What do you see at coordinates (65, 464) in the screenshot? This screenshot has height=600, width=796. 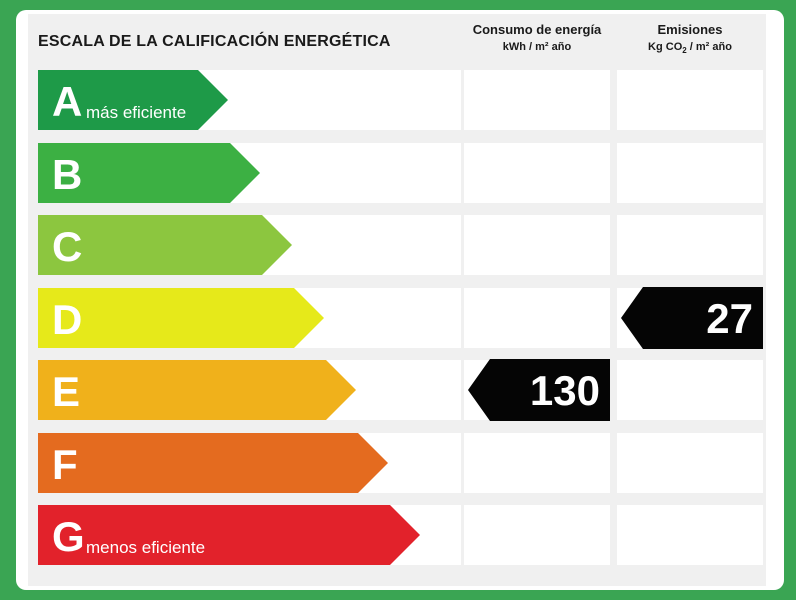 I see `rating-letter-f: F` at bounding box center [65, 464].